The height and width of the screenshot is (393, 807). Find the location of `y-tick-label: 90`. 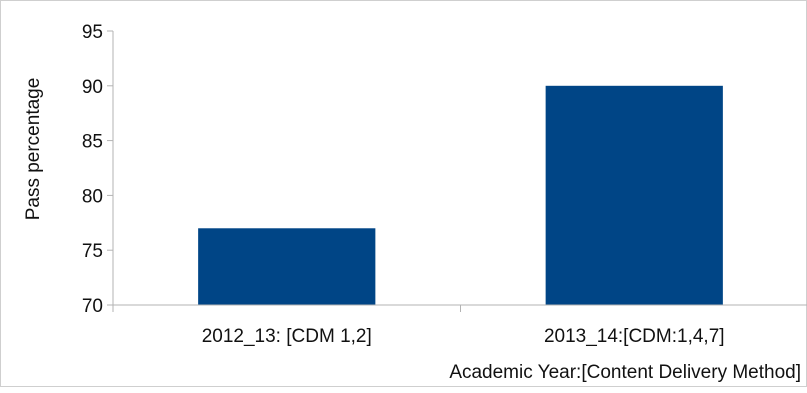

y-tick-label: 90 is located at coordinates (92, 87).